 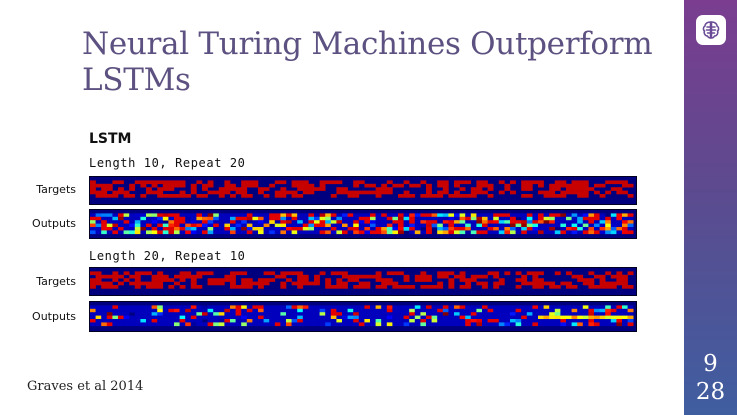 What do you see at coordinates (54, 316) in the screenshot?
I see `panel-2-outputs-label: Outputs` at bounding box center [54, 316].